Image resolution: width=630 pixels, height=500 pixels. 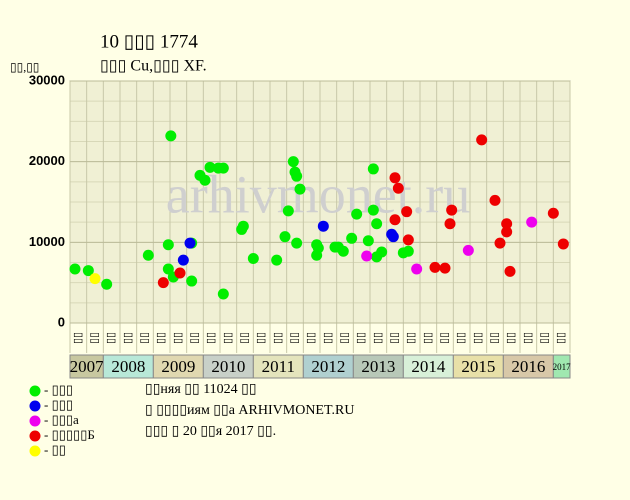 I want to click on year-label: 2007, so click(x=87, y=366).